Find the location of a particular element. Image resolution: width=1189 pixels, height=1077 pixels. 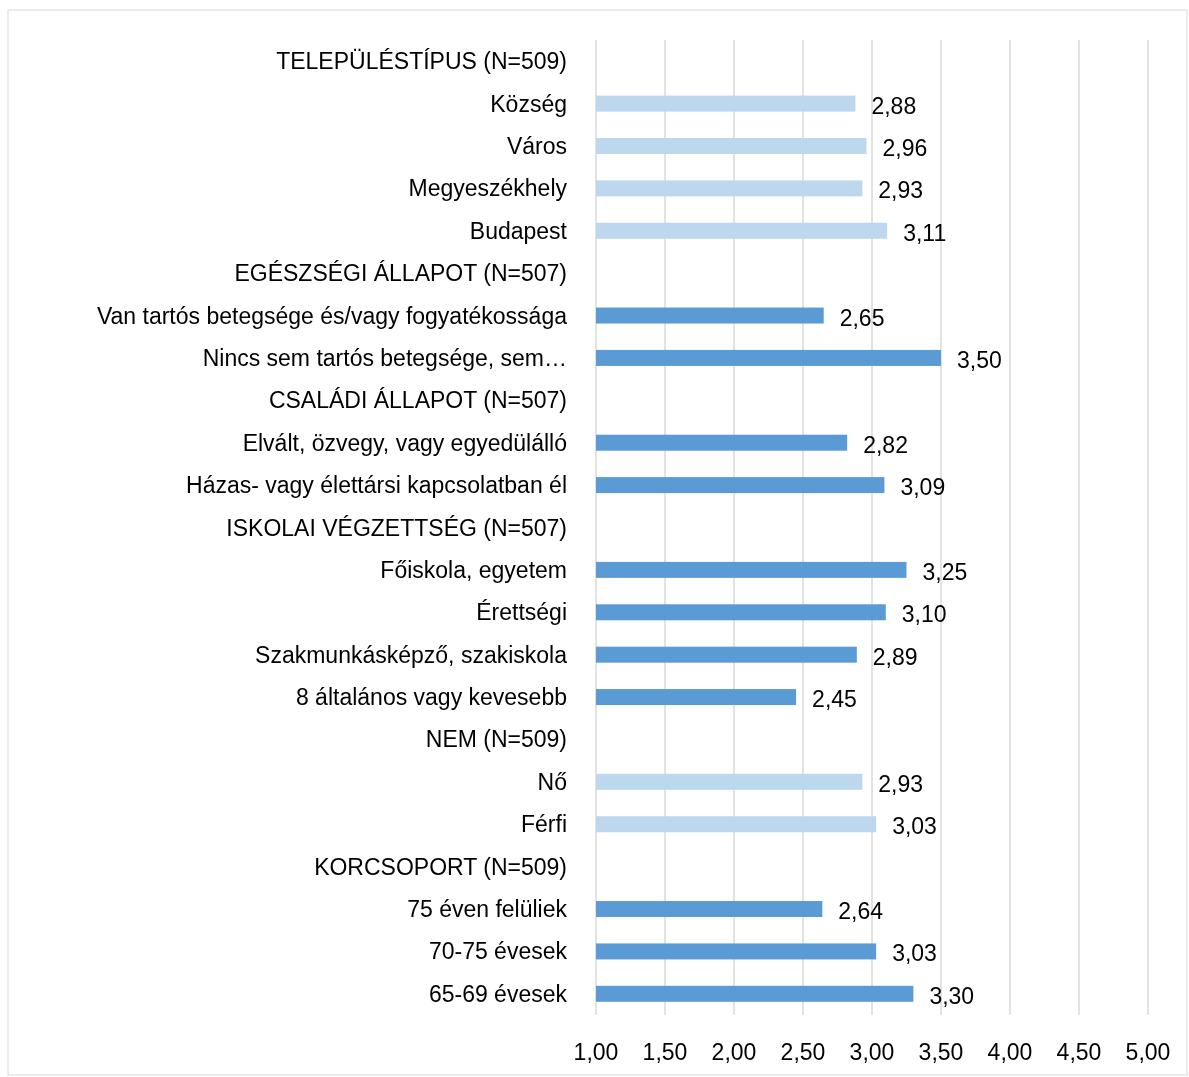

y-tick-label: Érettségi is located at coordinates (521, 612).